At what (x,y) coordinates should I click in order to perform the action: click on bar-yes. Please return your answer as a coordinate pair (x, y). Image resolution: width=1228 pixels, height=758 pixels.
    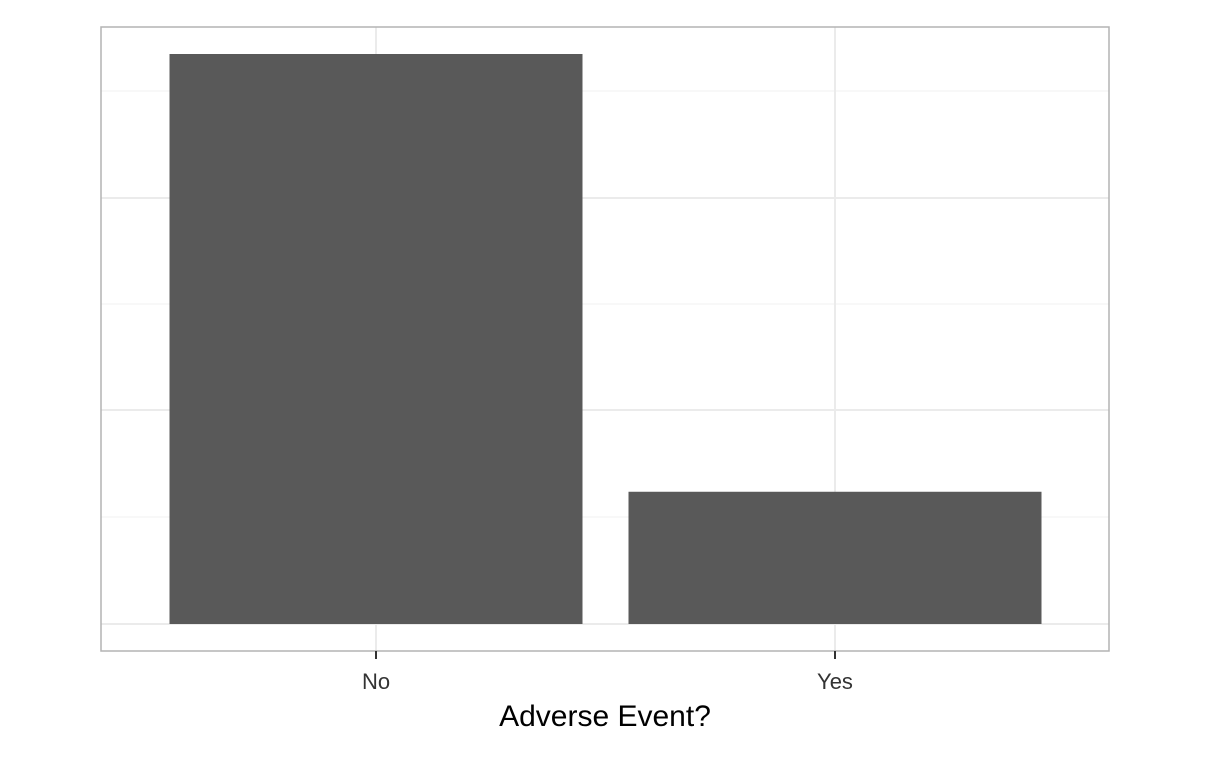
    Looking at the image, I should click on (835, 557).